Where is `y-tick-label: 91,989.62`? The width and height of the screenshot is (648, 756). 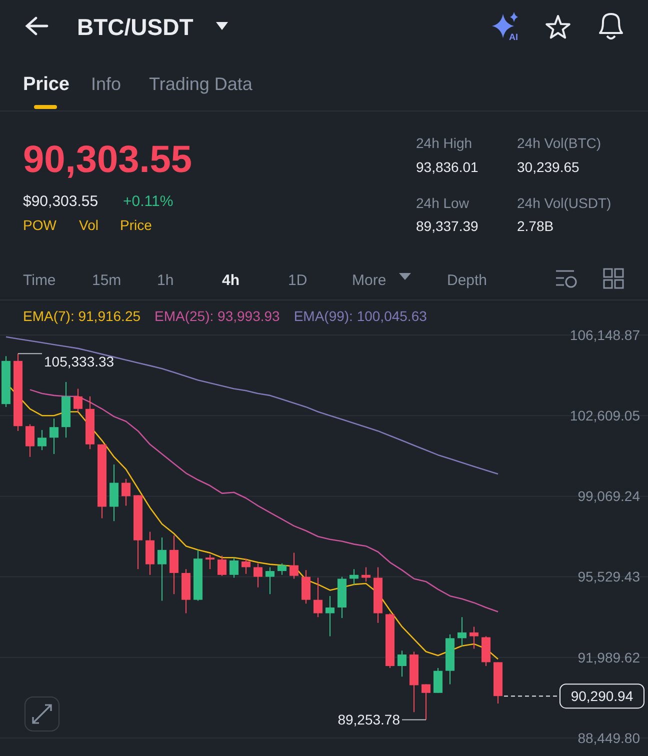 y-tick-label: 91,989.62 is located at coordinates (609, 657).